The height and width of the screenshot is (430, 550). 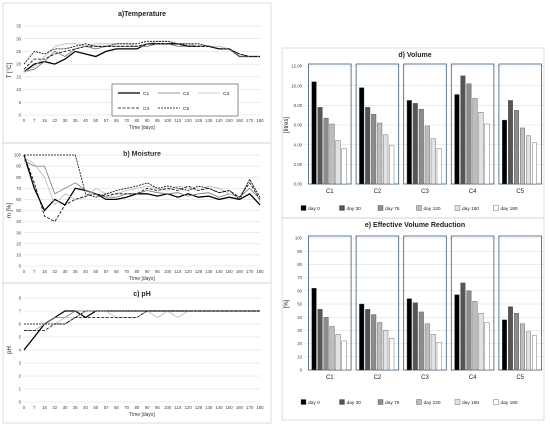 I want to click on x-tick-label: 140, so click(x=219, y=271).